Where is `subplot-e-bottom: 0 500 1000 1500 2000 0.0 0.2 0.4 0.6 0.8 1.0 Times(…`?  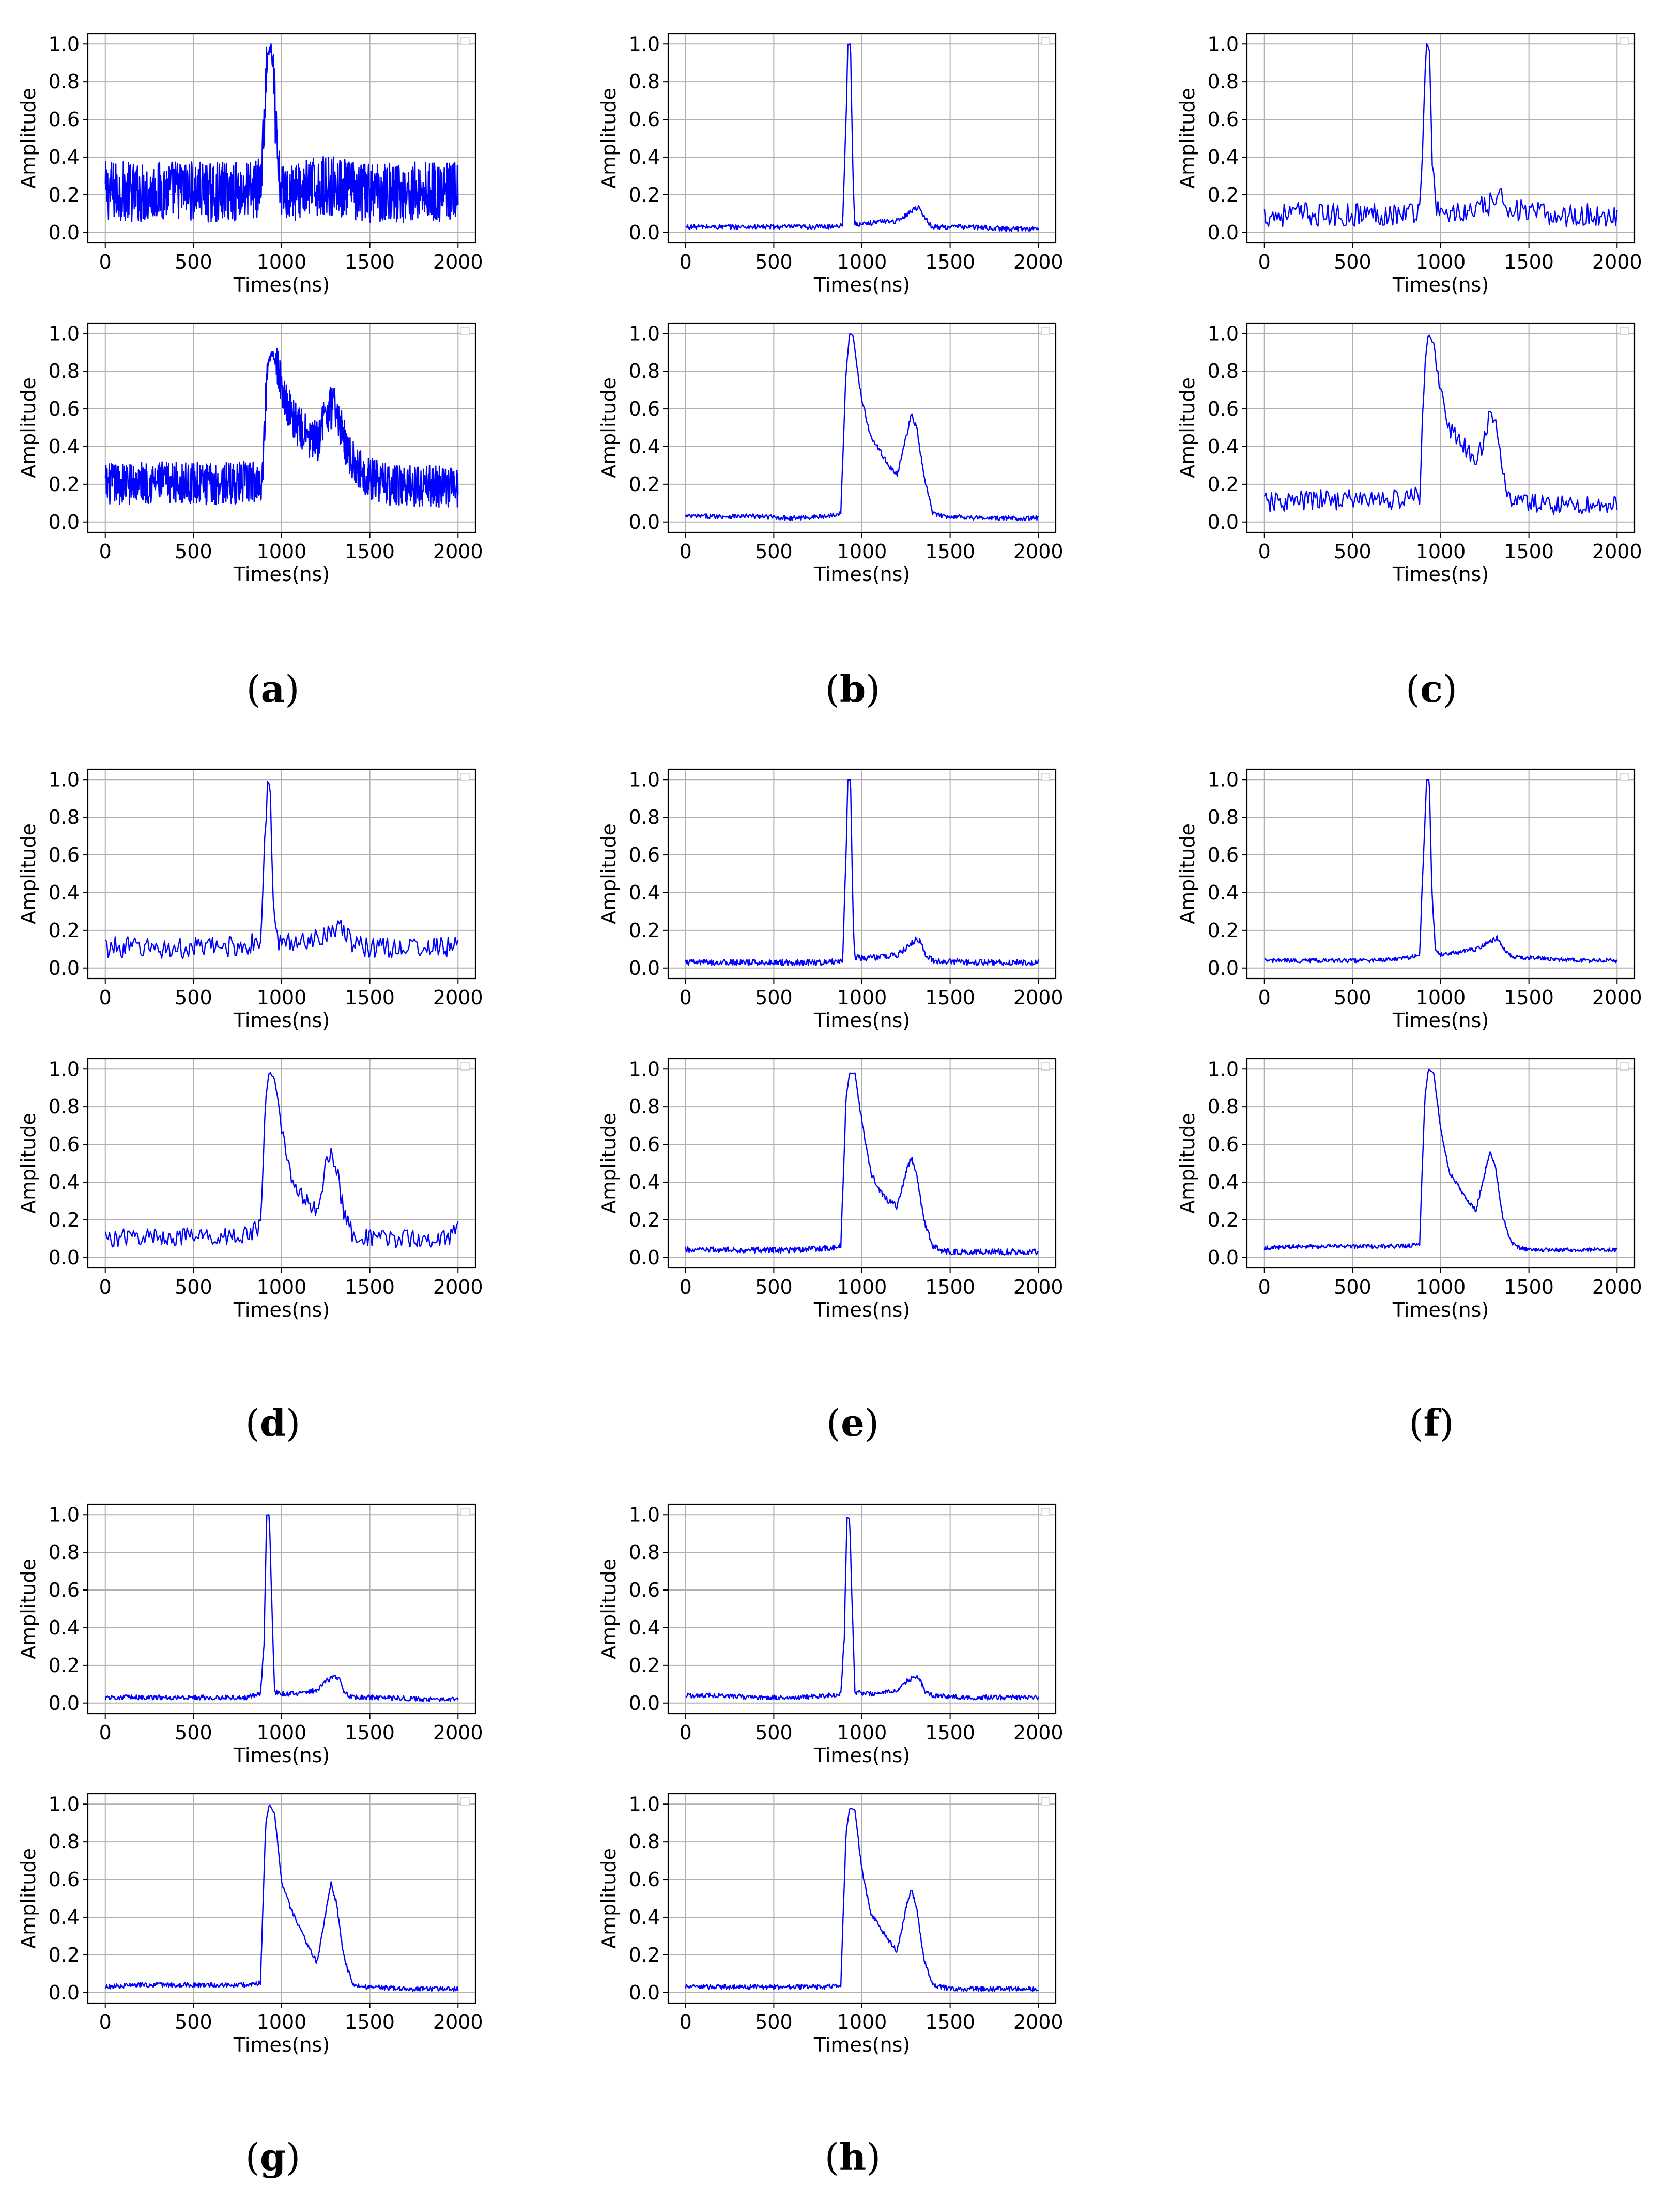 subplot-e-bottom: 0 500 1000 1500 2000 0.0 0.2 0.4 0.6 0.8 1.0 Times(… is located at coordinates (836, 1184).